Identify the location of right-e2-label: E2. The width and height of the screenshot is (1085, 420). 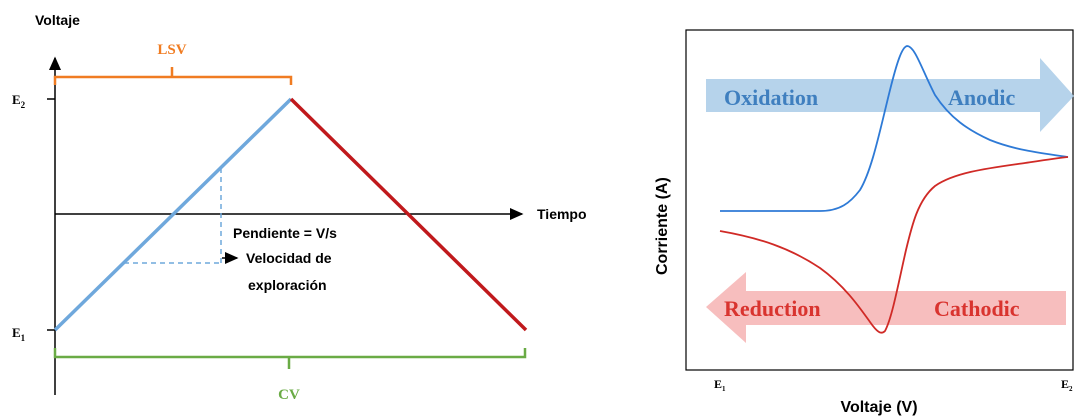
(1067, 385).